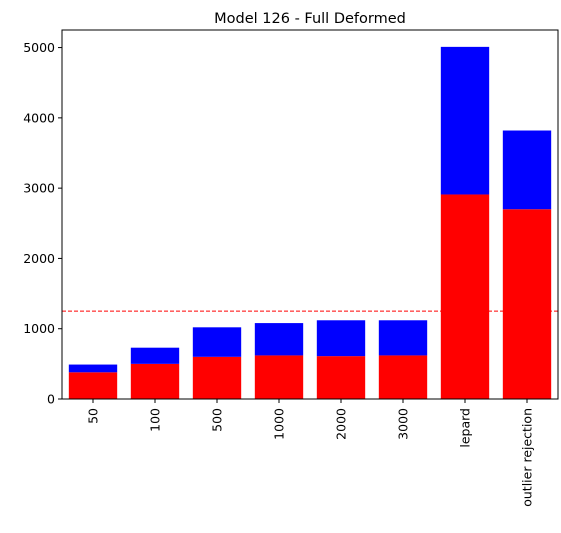 The image size is (561, 533). What do you see at coordinates (279, 424) in the screenshot?
I see `x-tick-label-3: 1000` at bounding box center [279, 424].